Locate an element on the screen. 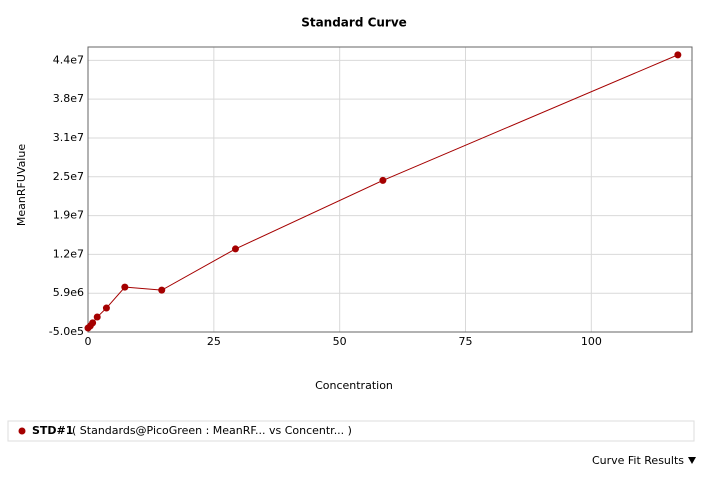 The height and width of the screenshot is (480, 710). y-tick-label: 1.2e7 is located at coordinates (68, 253).